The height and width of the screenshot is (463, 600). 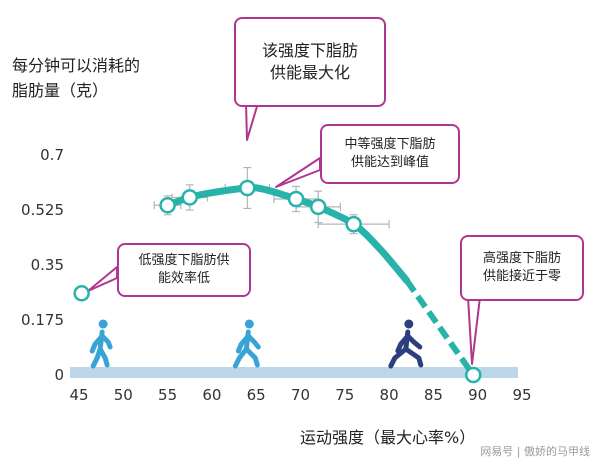 What do you see at coordinates (477, 395) in the screenshot?
I see `x-tick-label: 90` at bounding box center [477, 395].